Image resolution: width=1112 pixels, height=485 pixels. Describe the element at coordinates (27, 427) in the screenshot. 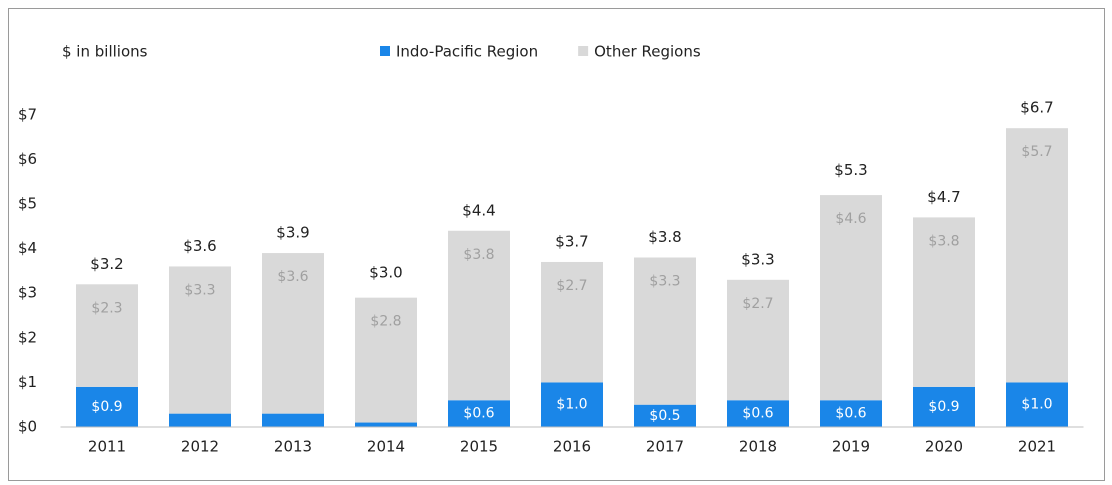

I see `y-tick-label: $0` at that location.